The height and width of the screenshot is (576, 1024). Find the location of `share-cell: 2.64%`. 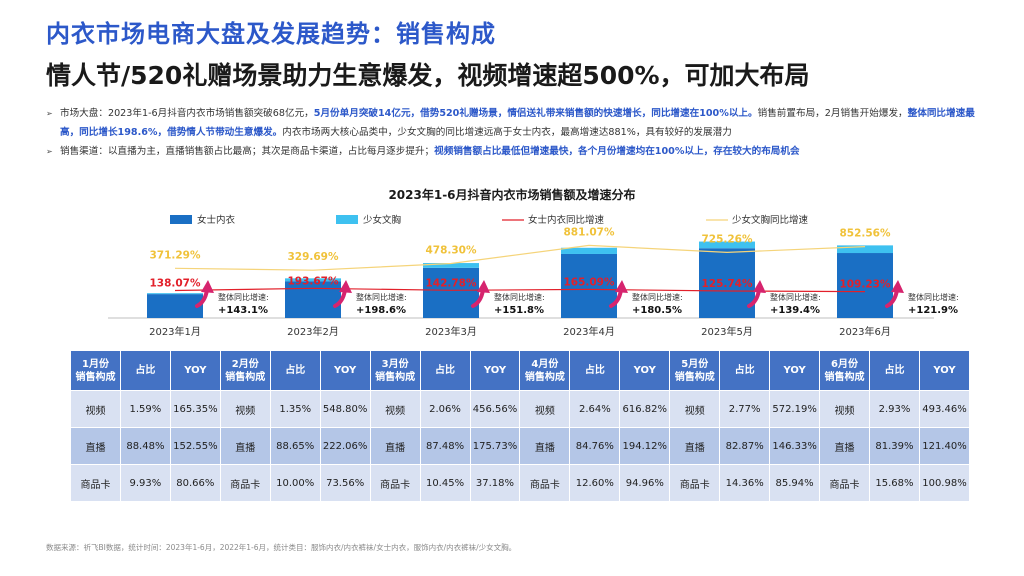

share-cell: 2.64% is located at coordinates (595, 409).